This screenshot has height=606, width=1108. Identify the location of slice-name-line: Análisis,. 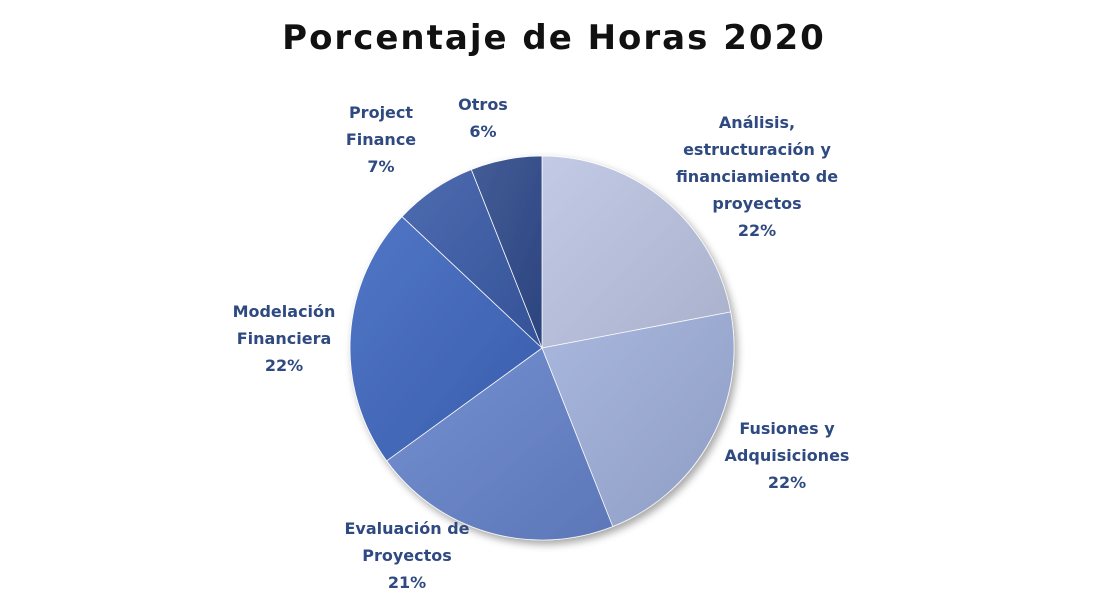
(757, 122).